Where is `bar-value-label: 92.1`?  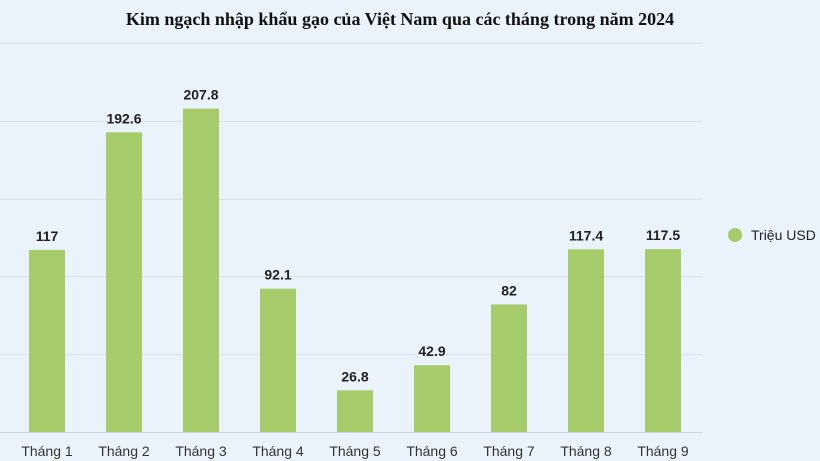
bar-value-label: 92.1 is located at coordinates (277, 275).